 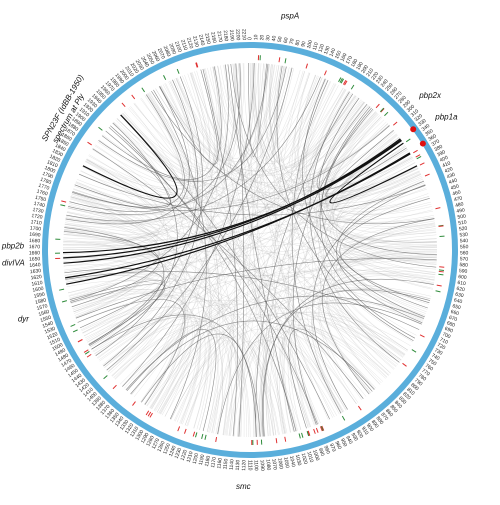 I want to click on tick-label: 2210, so click(x=243, y=35).